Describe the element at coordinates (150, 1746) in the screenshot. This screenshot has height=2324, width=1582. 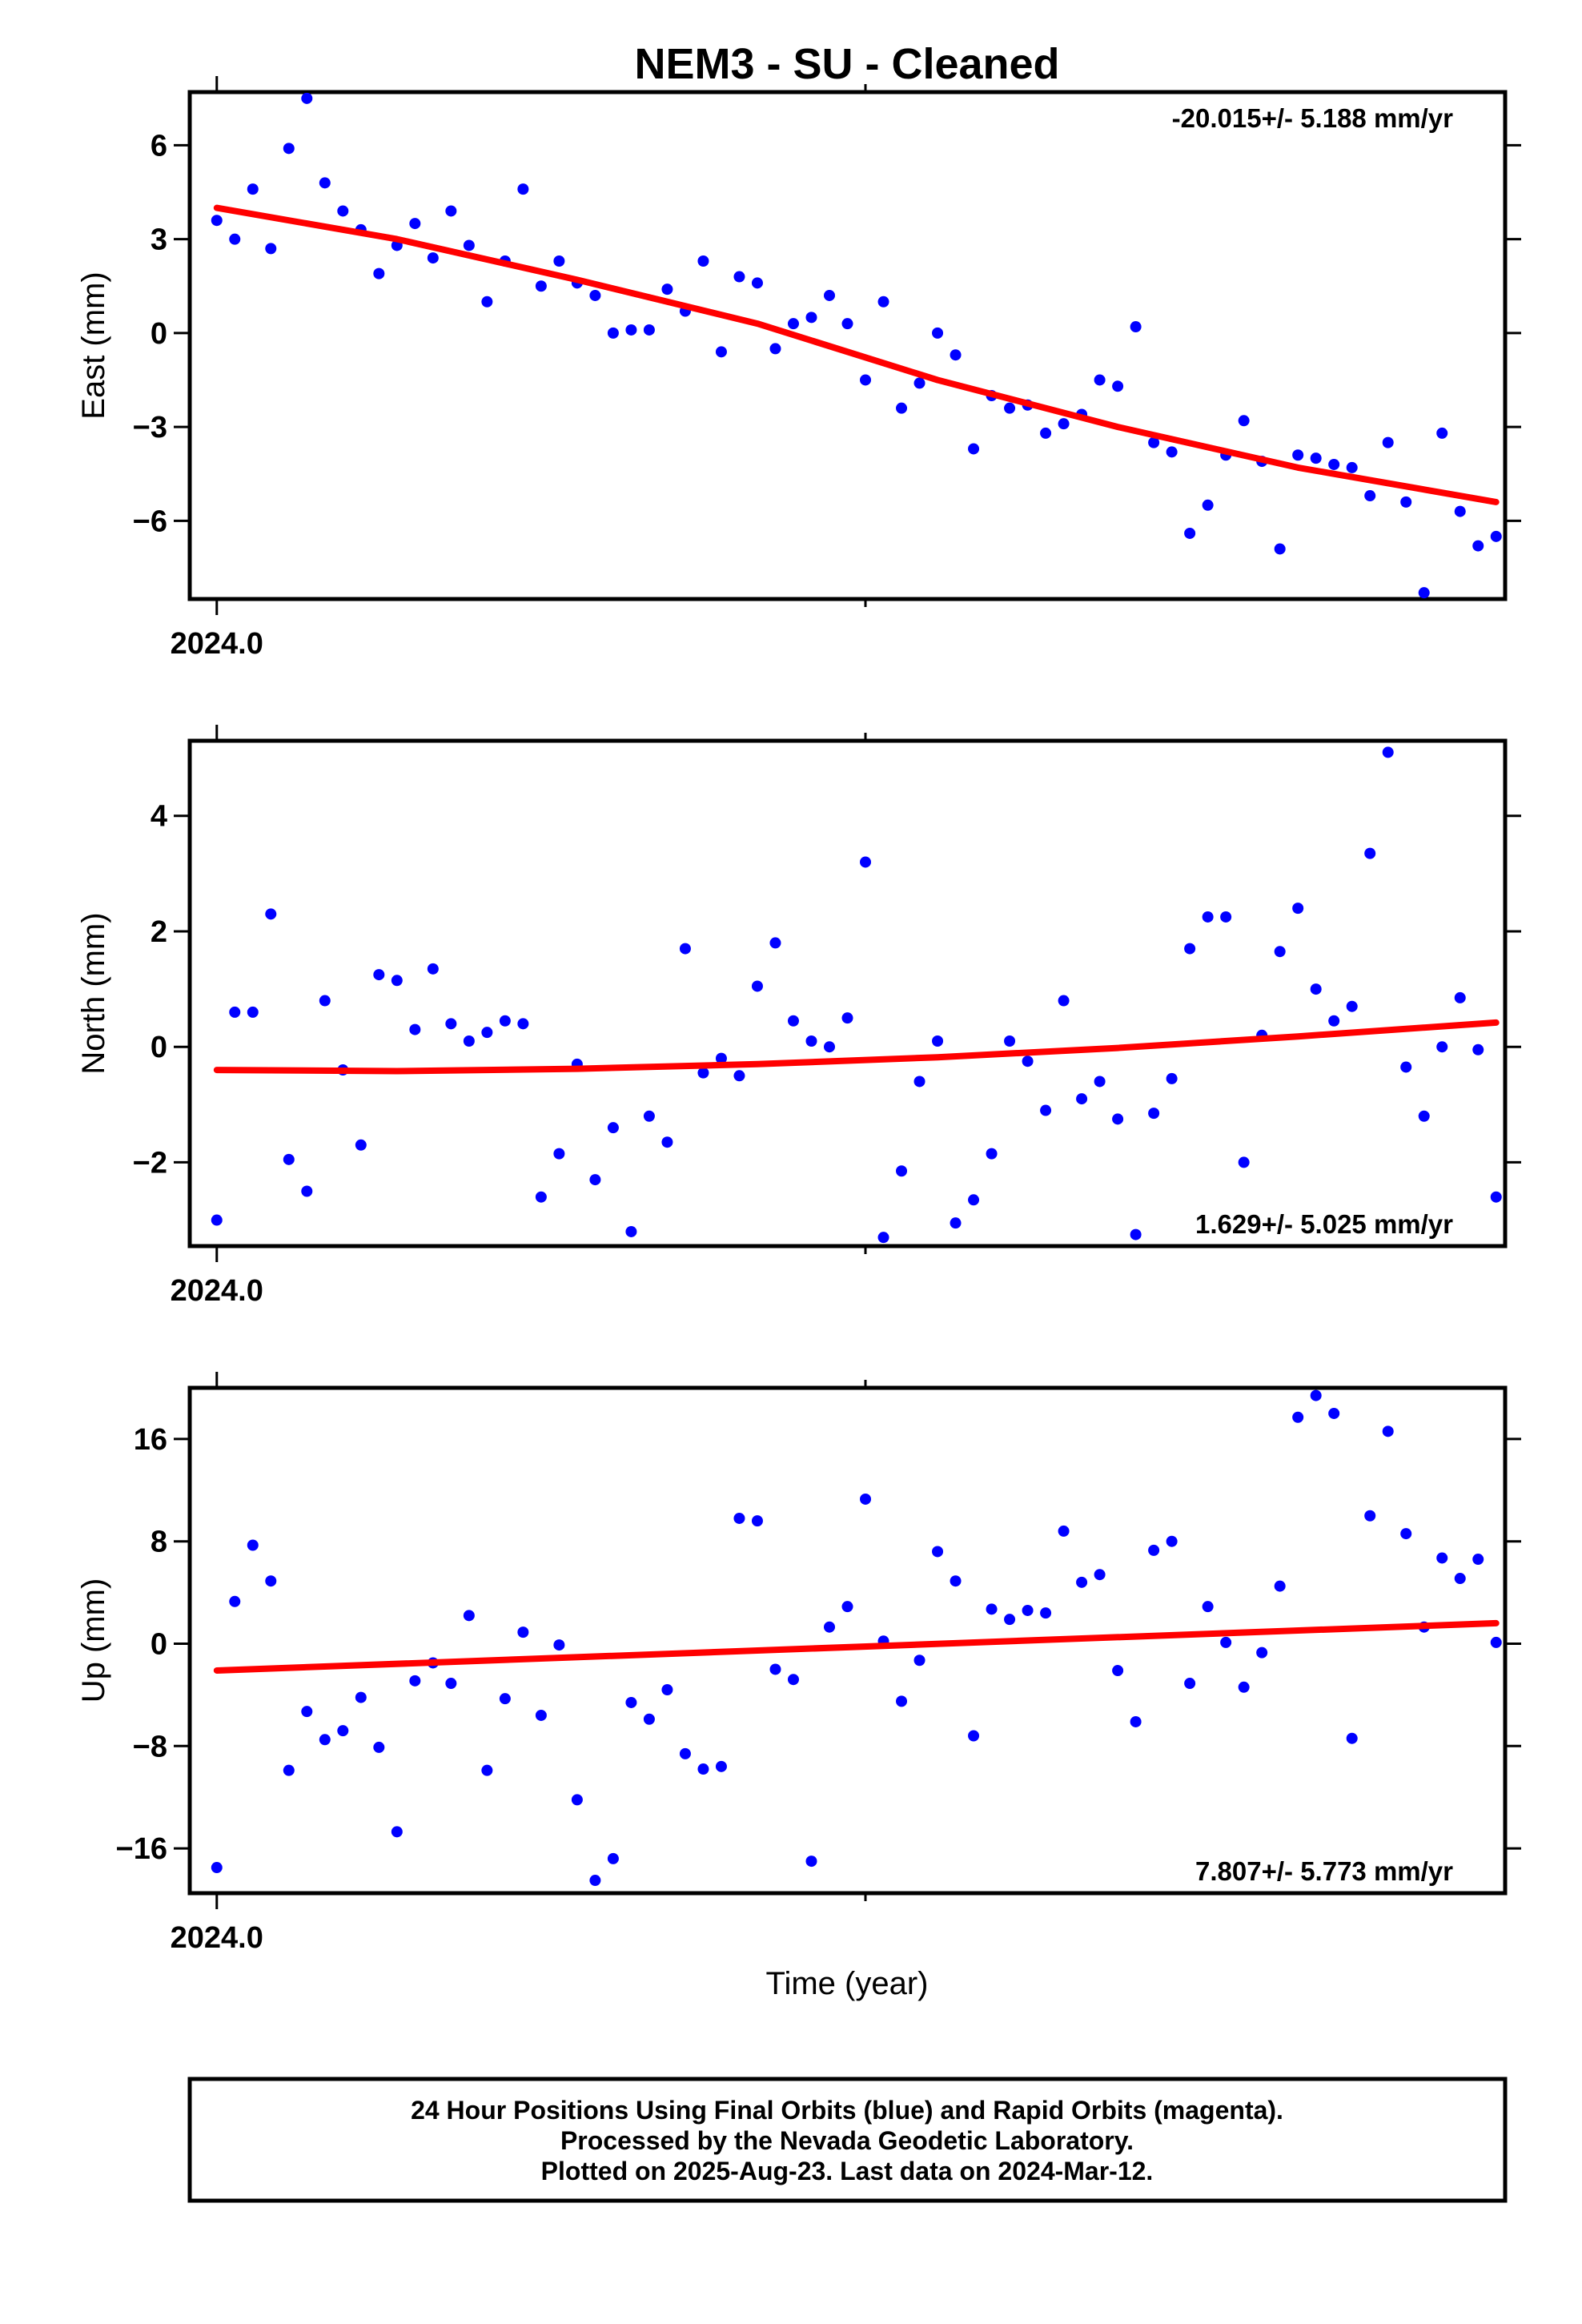
I see `up-ytick-label: −8` at that location.